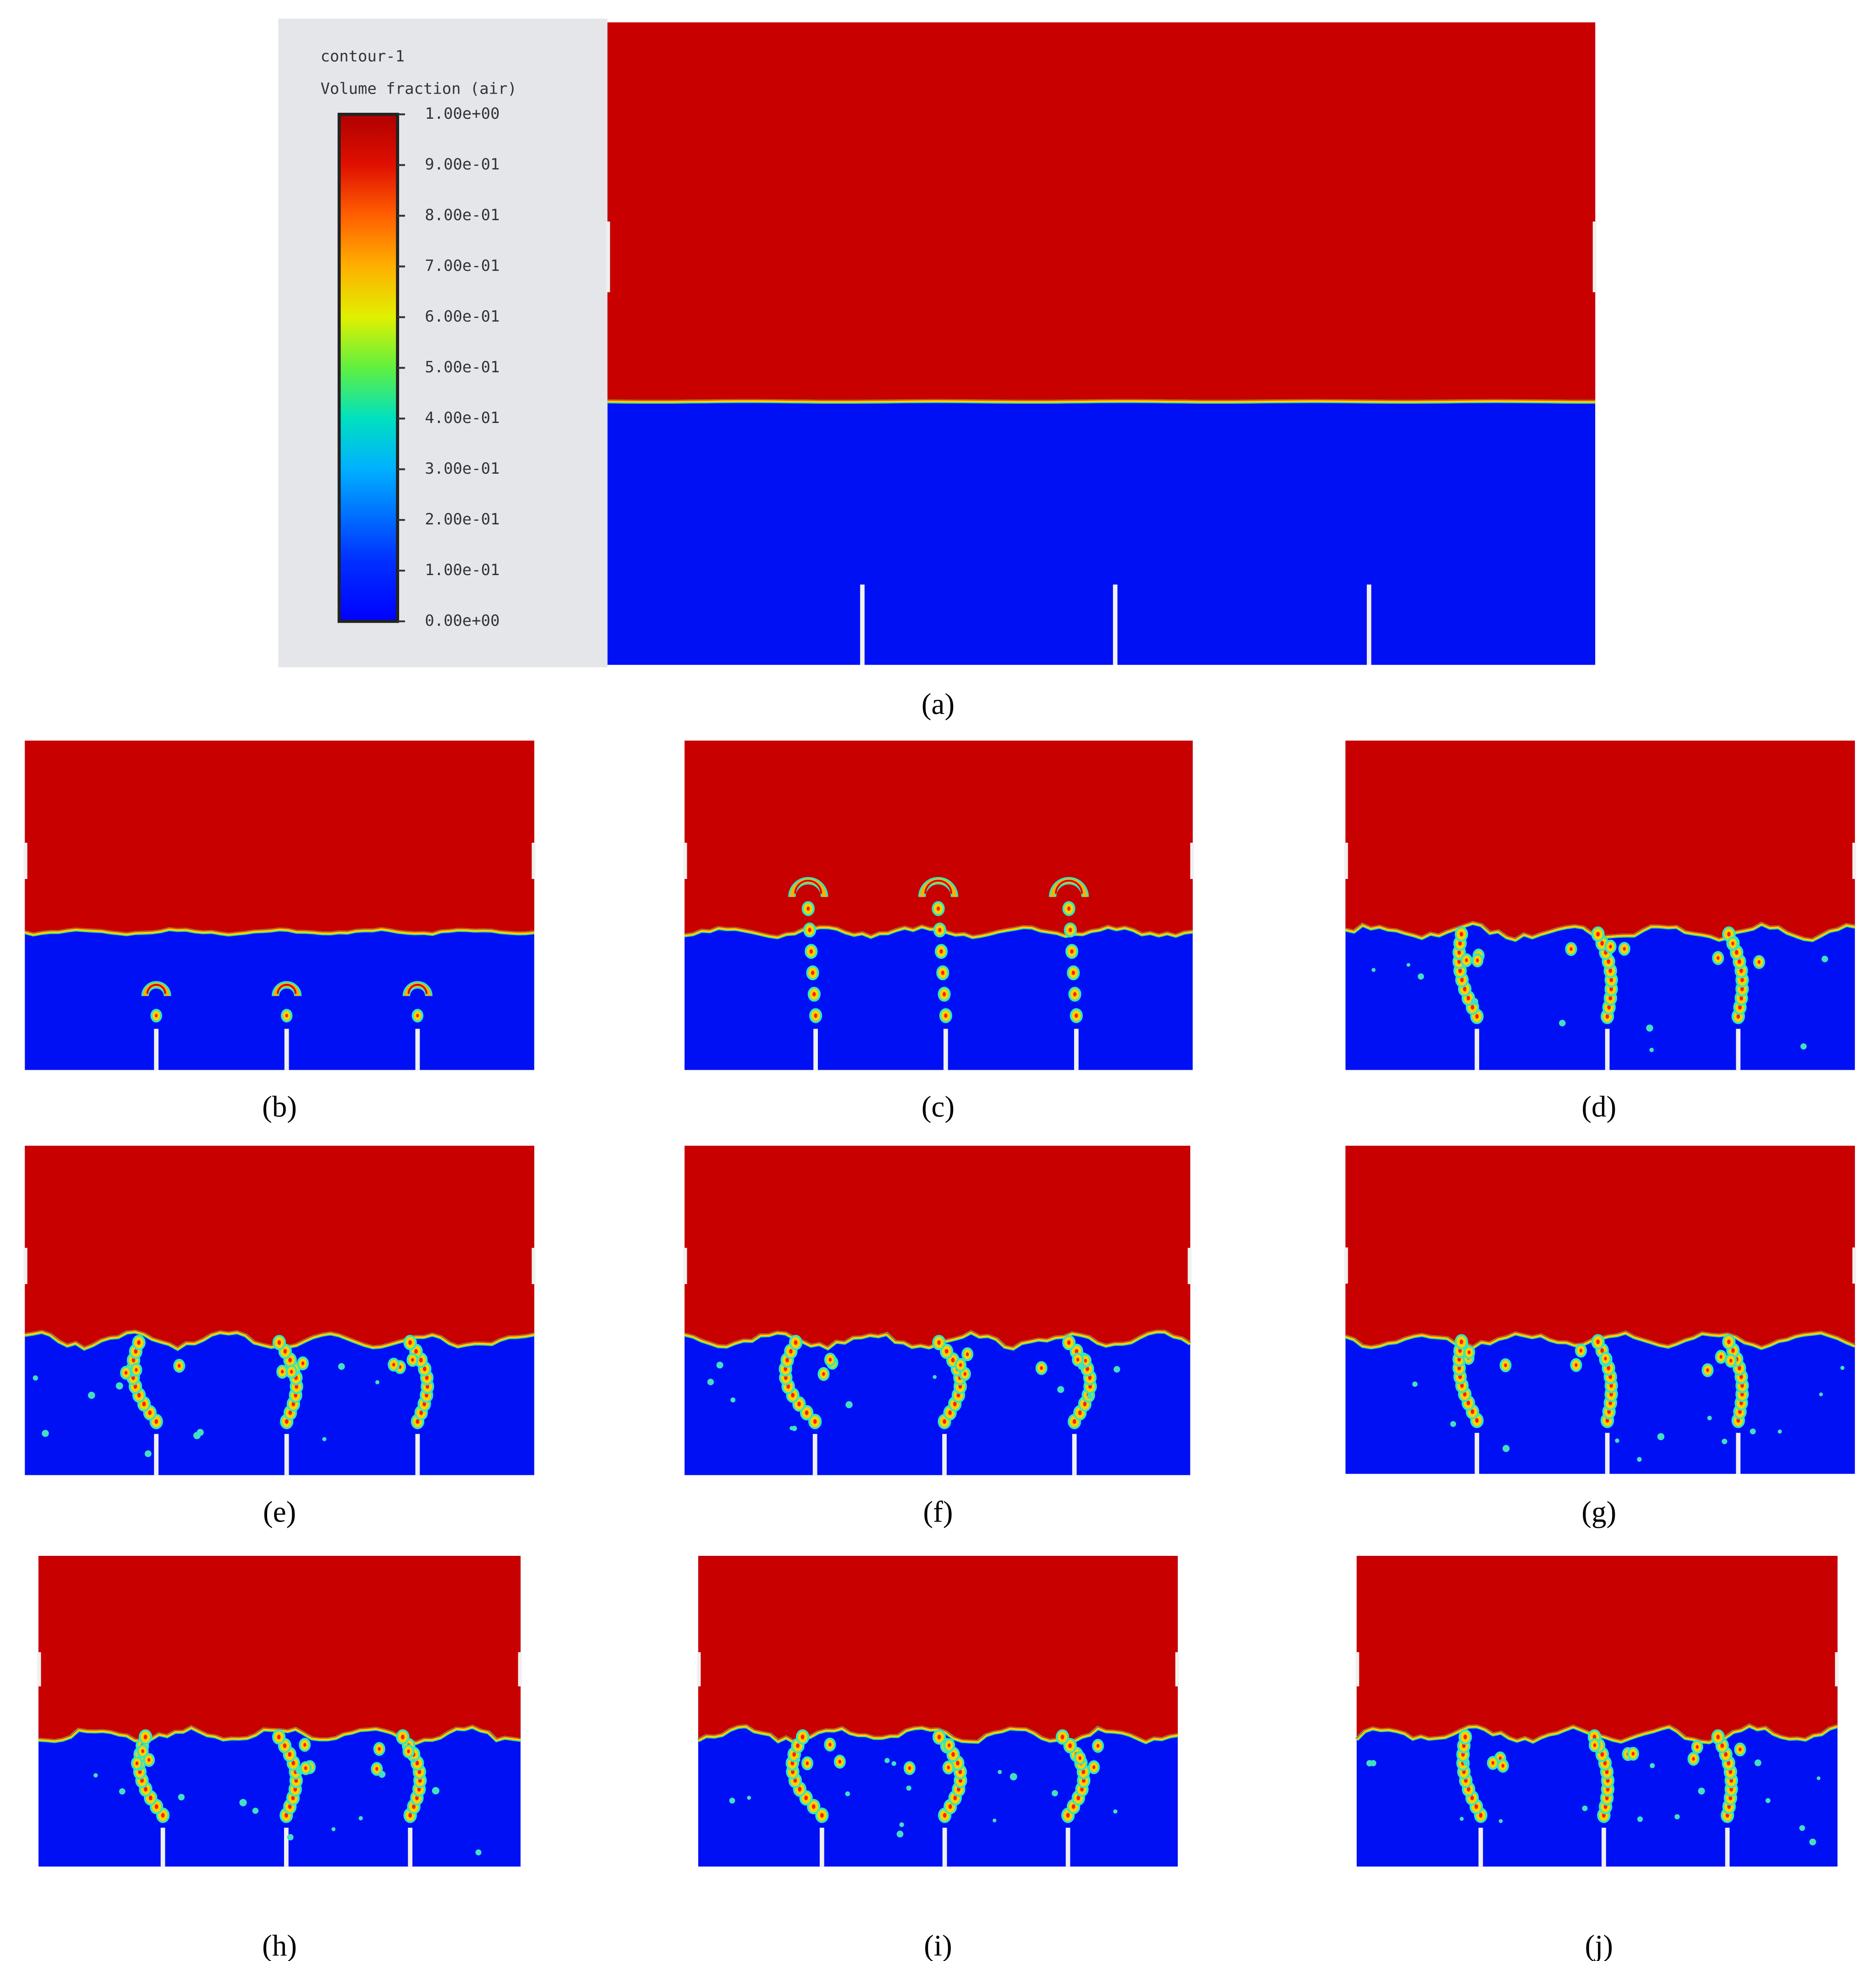 The height and width of the screenshot is (1961, 1876). Describe the element at coordinates (808, 887) in the screenshot. I see `plume-cap` at that location.